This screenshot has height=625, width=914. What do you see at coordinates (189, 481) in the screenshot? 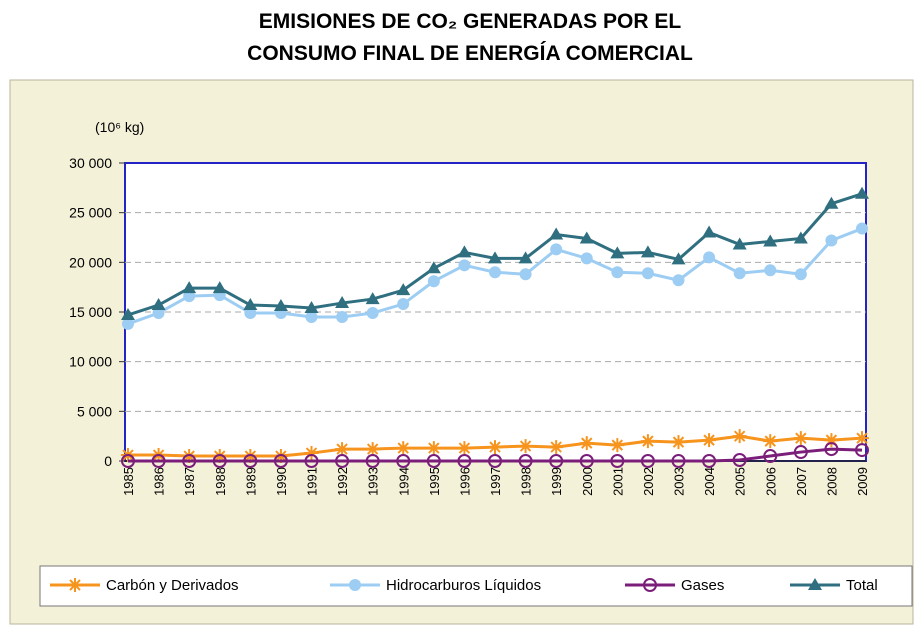
I see `x-tick-label: 1987` at bounding box center [189, 481].